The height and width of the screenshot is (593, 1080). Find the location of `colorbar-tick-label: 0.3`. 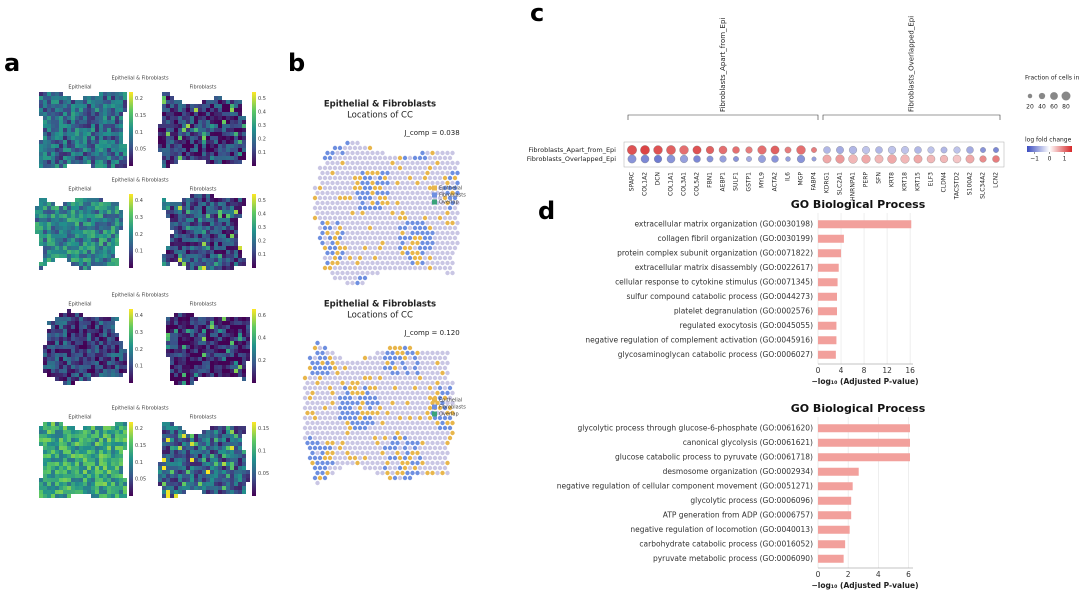

colorbar-tick-label: 0.3 is located at coordinates (139, 333).